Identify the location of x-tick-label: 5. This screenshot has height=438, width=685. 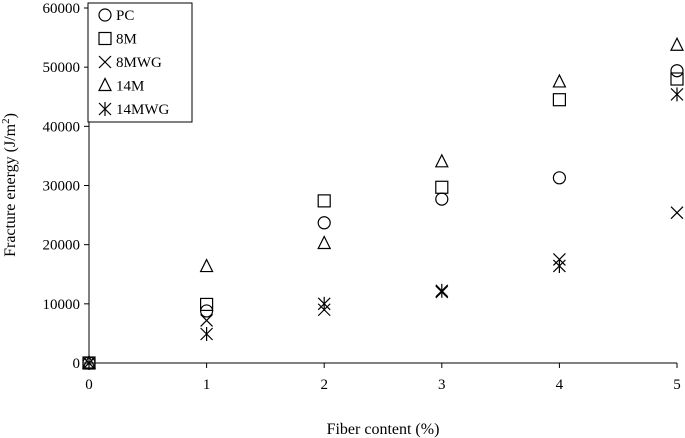
(677, 385).